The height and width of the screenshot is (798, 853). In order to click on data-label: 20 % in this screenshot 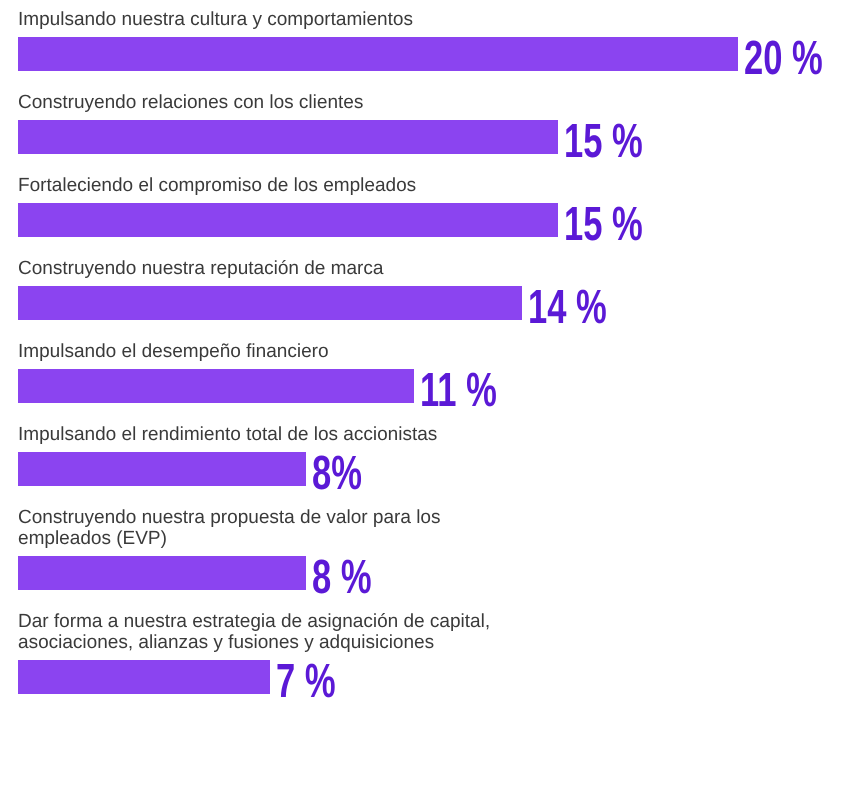, I will do `click(783, 57)`.